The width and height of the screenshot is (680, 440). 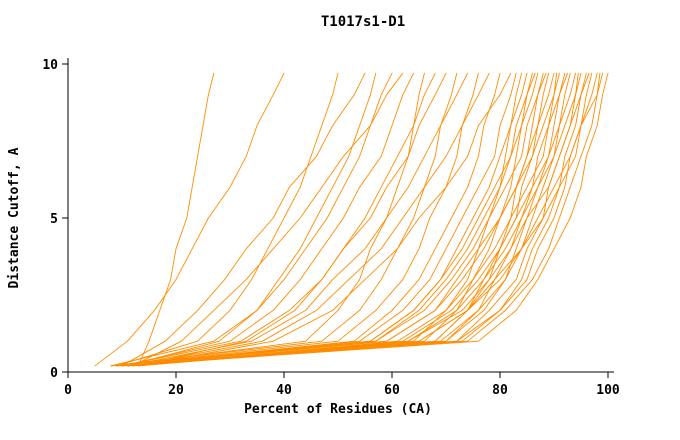 I want to click on x-tick-label: 20, so click(x=176, y=390).